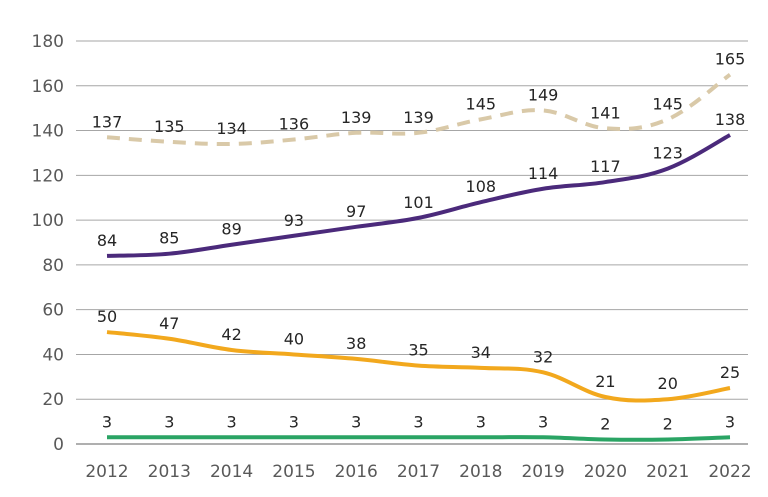 The height and width of the screenshot is (497, 768). What do you see at coordinates (418, 350) in the screenshot?
I see `data-label: 35` at bounding box center [418, 350].